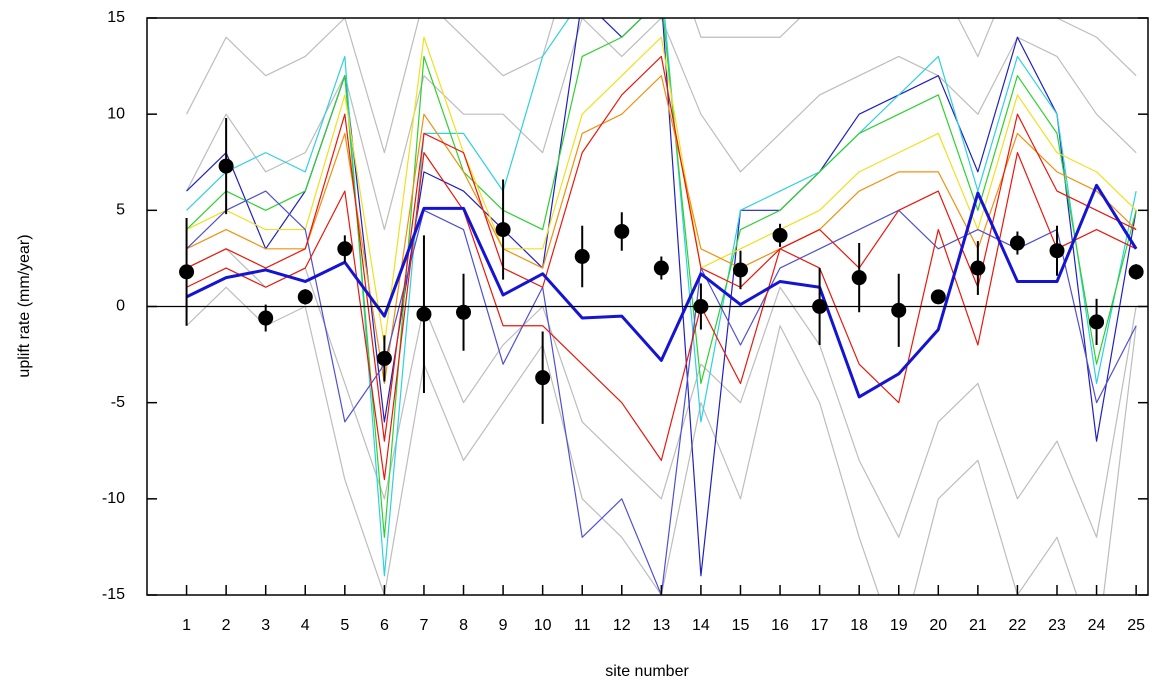  Describe the element at coordinates (120, 210) in the screenshot. I see `y-tick-label: 5` at that location.